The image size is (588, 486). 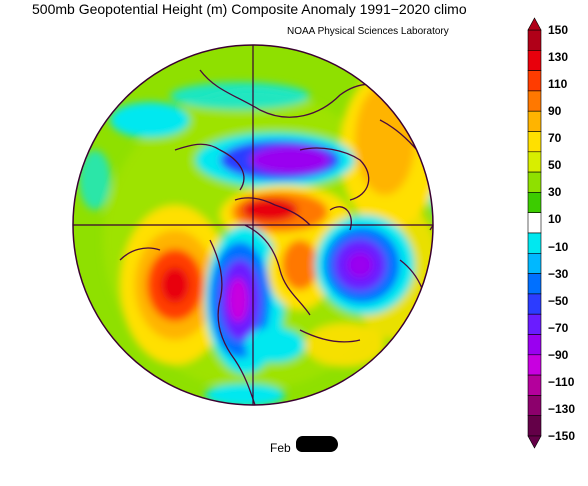 I want to click on colorbar-tick-label: −30, so click(x=558, y=273).